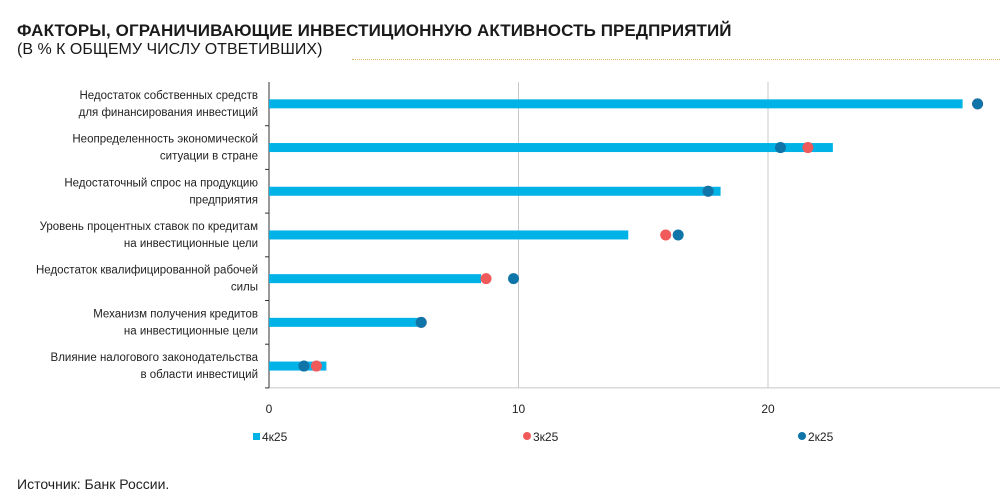  What do you see at coordinates (199, 375) in the screenshot?
I see `category-label: в области инвестиций` at bounding box center [199, 375].